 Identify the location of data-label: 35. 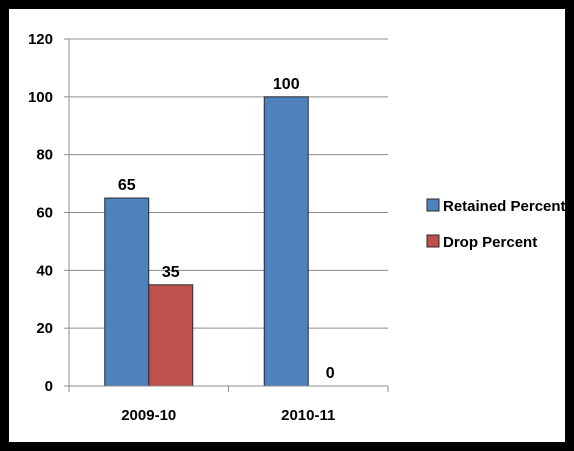
(171, 272).